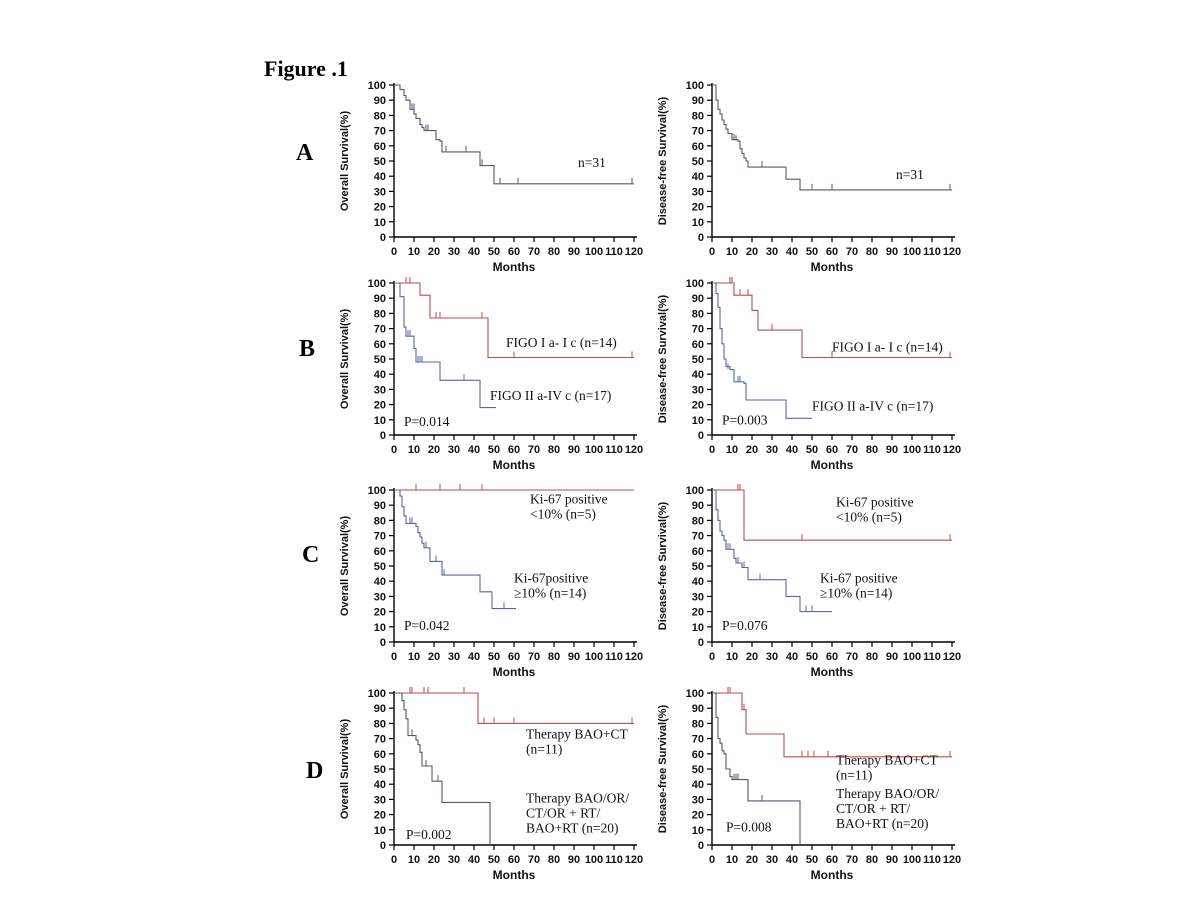 Image resolution: width=1200 pixels, height=900 pixels. I want to click on panel-letter-a: A, so click(305, 153).